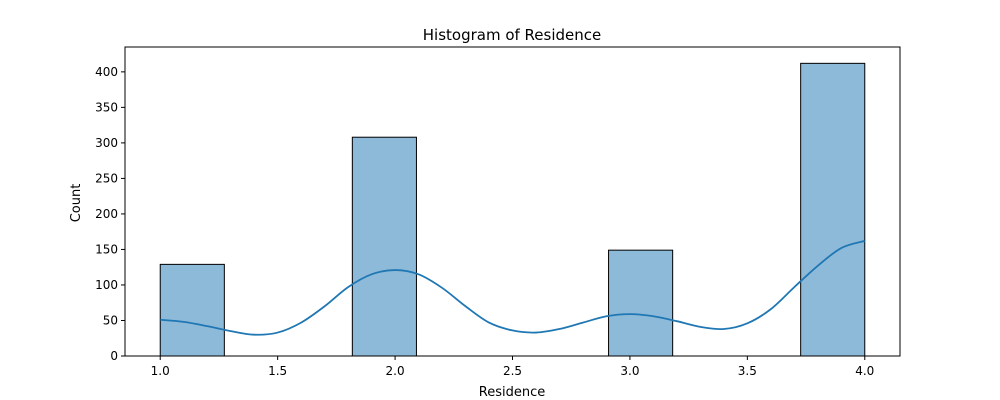  I want to click on x-axis-ticks: 1.0 1.5 2.0 2.5 3.0 3.5 4.0, so click(512, 367).